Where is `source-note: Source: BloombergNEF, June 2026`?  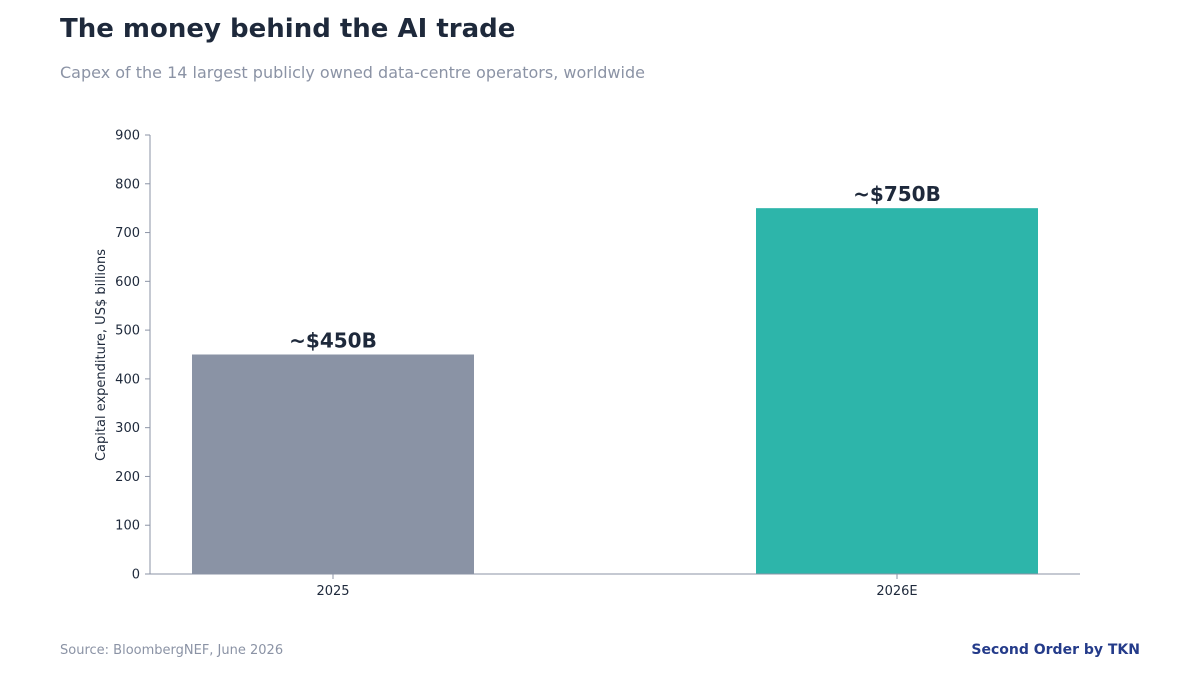
source-note: Source: BloombergNEF, June 2026 is located at coordinates (172, 650).